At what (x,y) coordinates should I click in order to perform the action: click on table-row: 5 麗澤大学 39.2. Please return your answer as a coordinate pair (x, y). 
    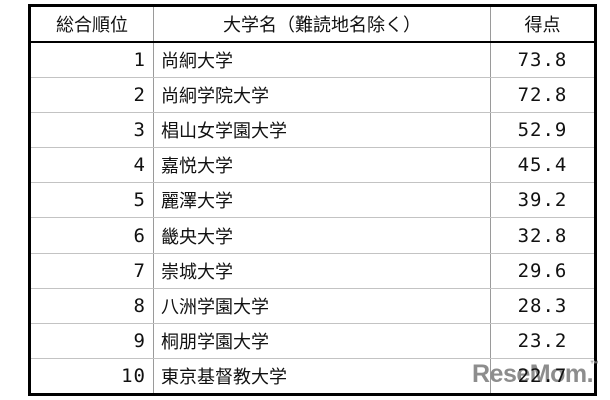
    Looking at the image, I should click on (312, 200).